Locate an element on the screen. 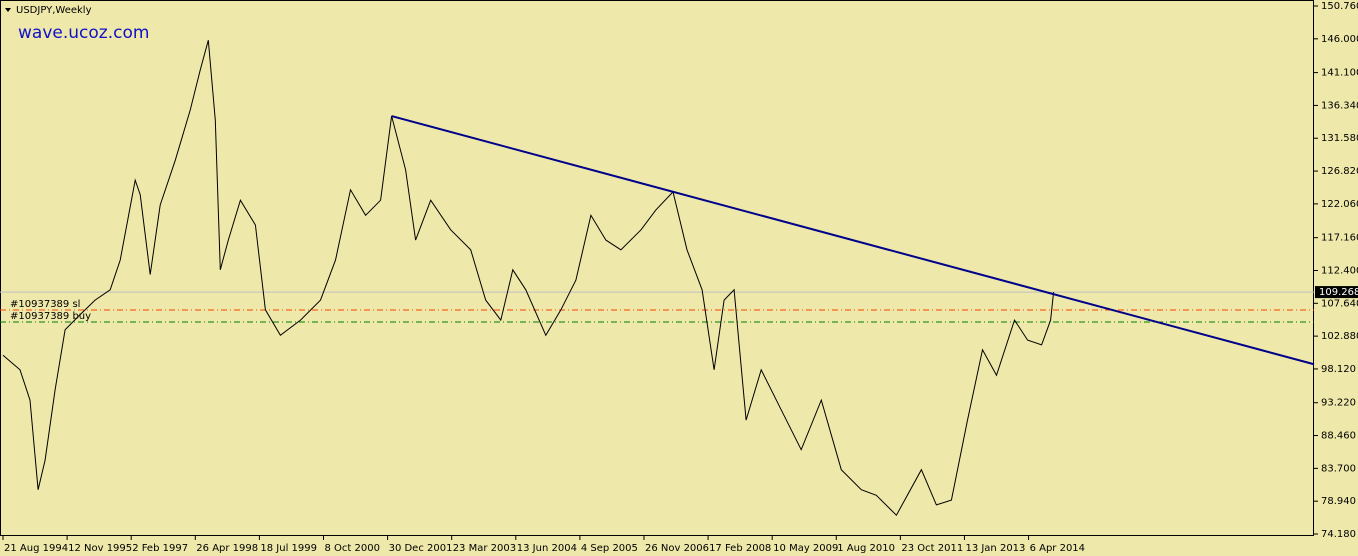  x-tick-label: 30 Dec 2001 is located at coordinates (421, 548).